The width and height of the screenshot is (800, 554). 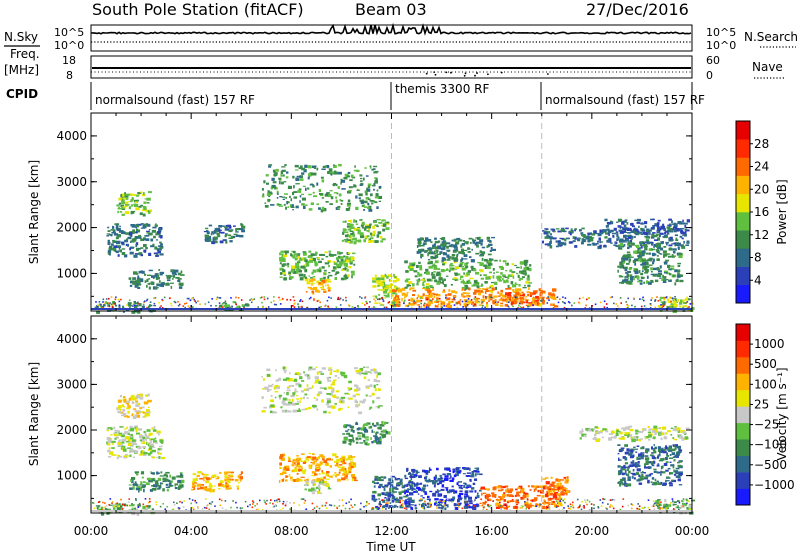 What do you see at coordinates (71, 228) in the screenshot?
I see `power-ytick-label-1: 2000` at bounding box center [71, 228].